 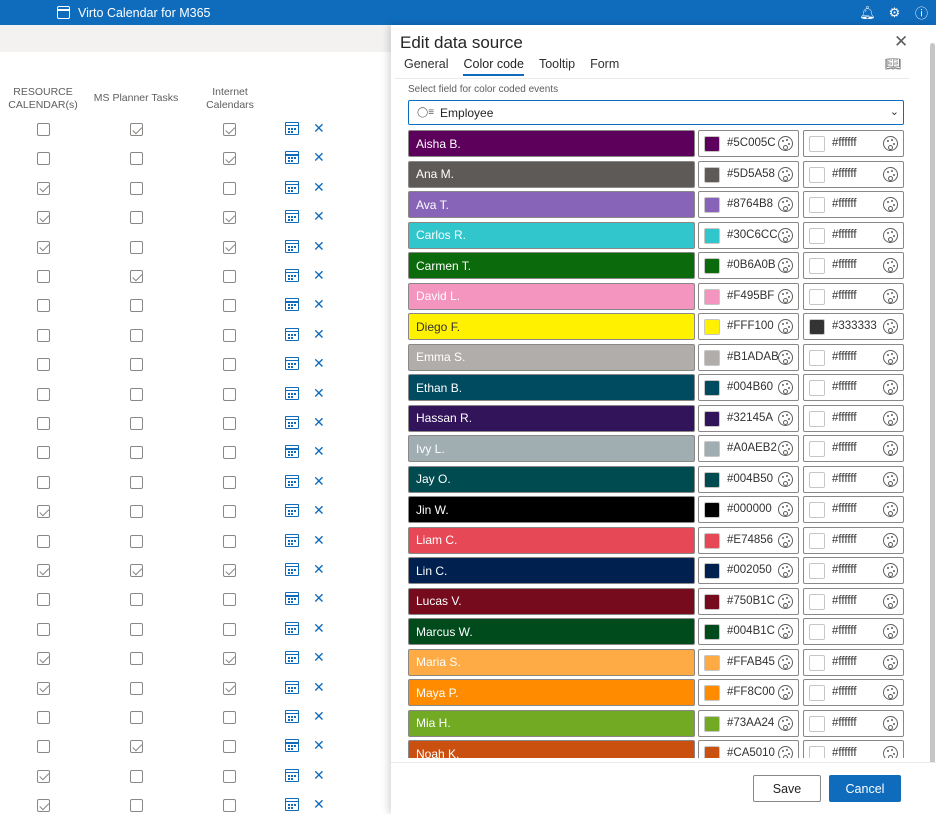 I want to click on background-color-picker: #B1ADAB, so click(x=748, y=357).